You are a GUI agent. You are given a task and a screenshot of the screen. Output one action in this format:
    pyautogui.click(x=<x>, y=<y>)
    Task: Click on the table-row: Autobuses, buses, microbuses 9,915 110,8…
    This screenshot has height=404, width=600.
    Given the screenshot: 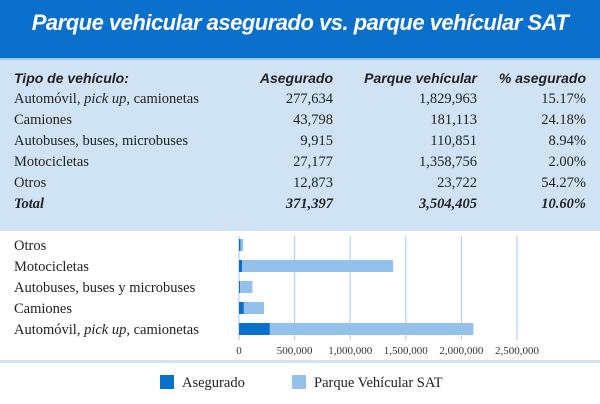 What is the action you would take?
    pyautogui.click(x=300, y=143)
    